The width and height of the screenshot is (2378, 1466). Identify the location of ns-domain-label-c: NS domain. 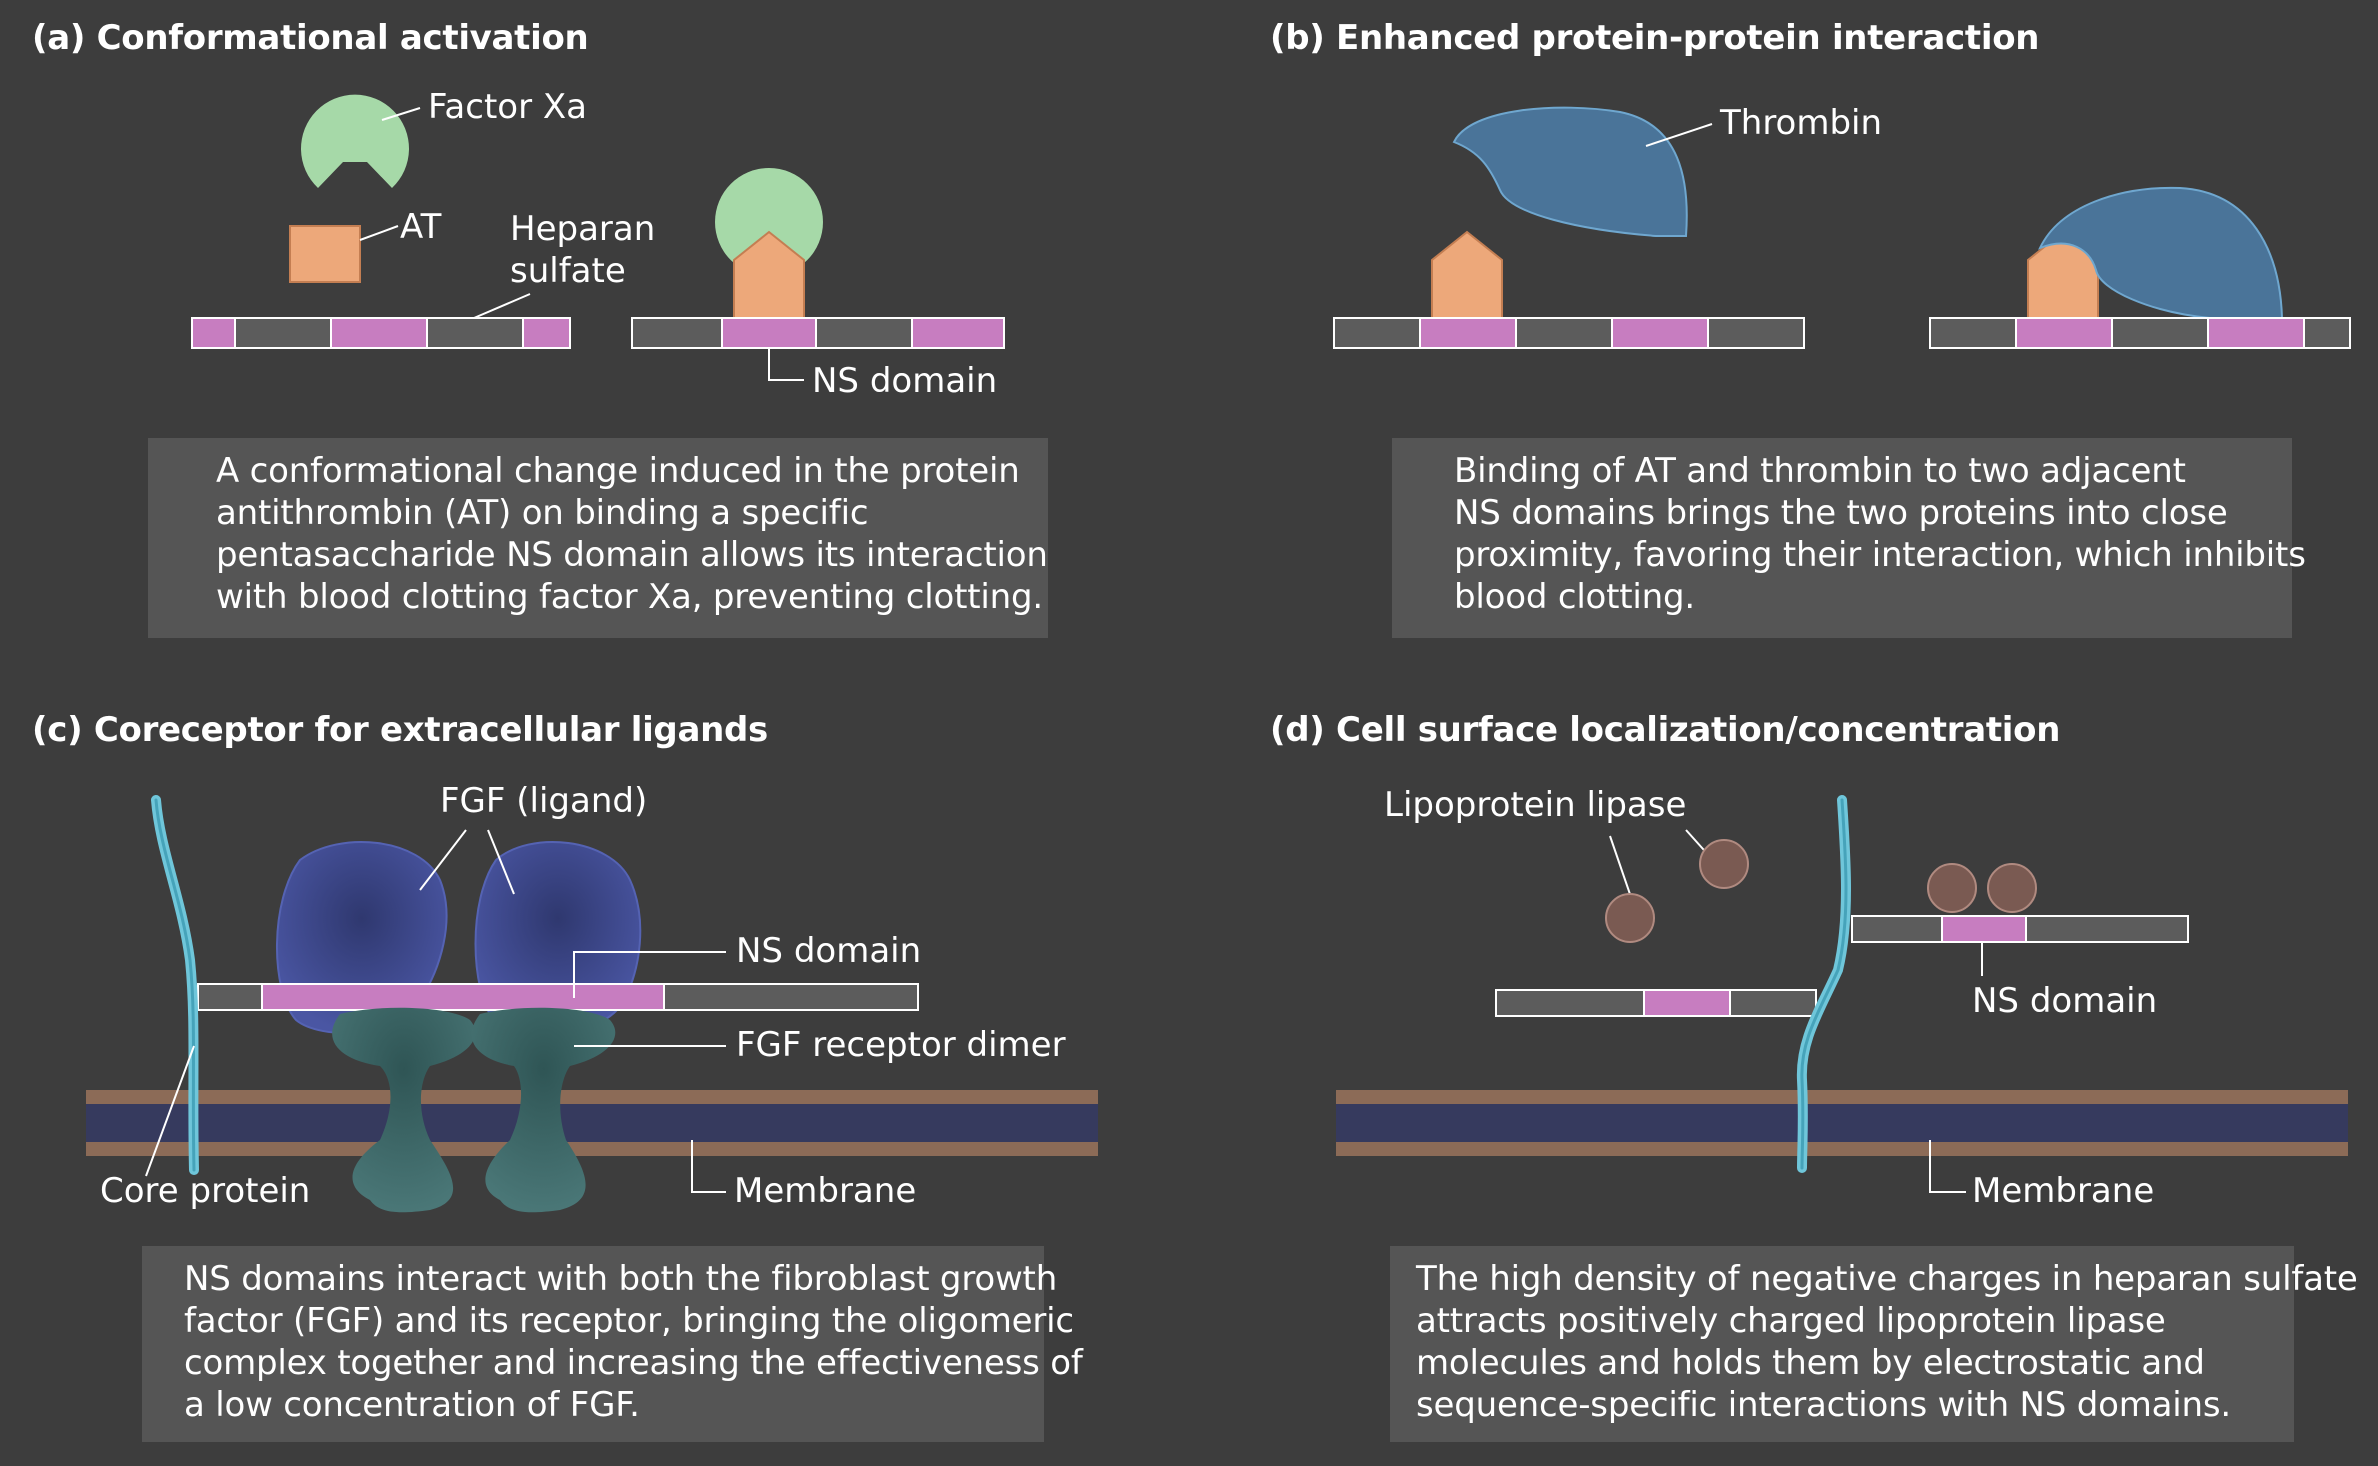
(828, 951).